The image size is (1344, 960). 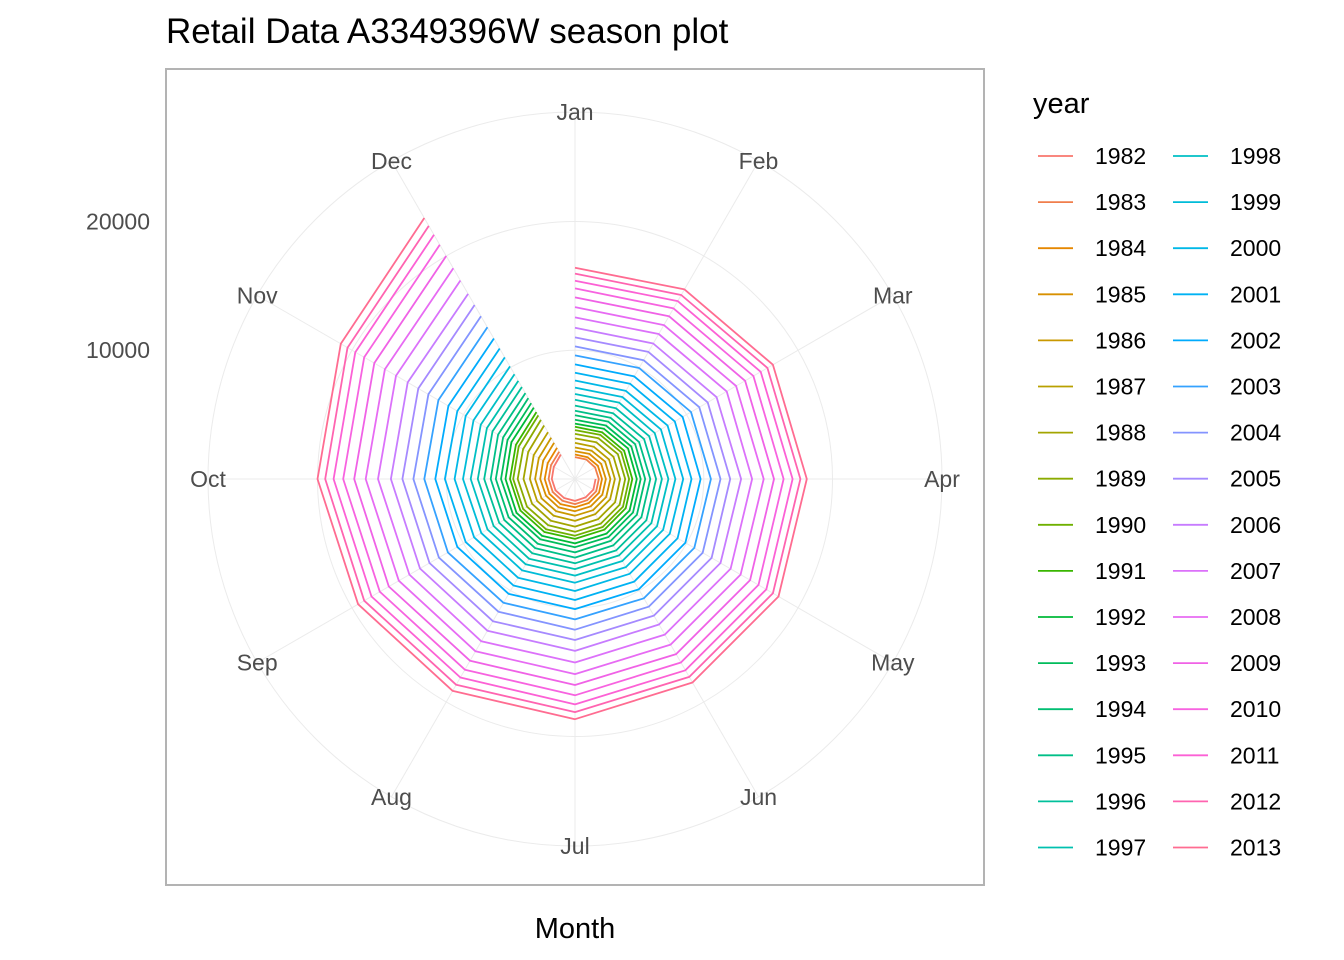 I want to click on legend-item-1992: 1992, so click(x=1092, y=617).